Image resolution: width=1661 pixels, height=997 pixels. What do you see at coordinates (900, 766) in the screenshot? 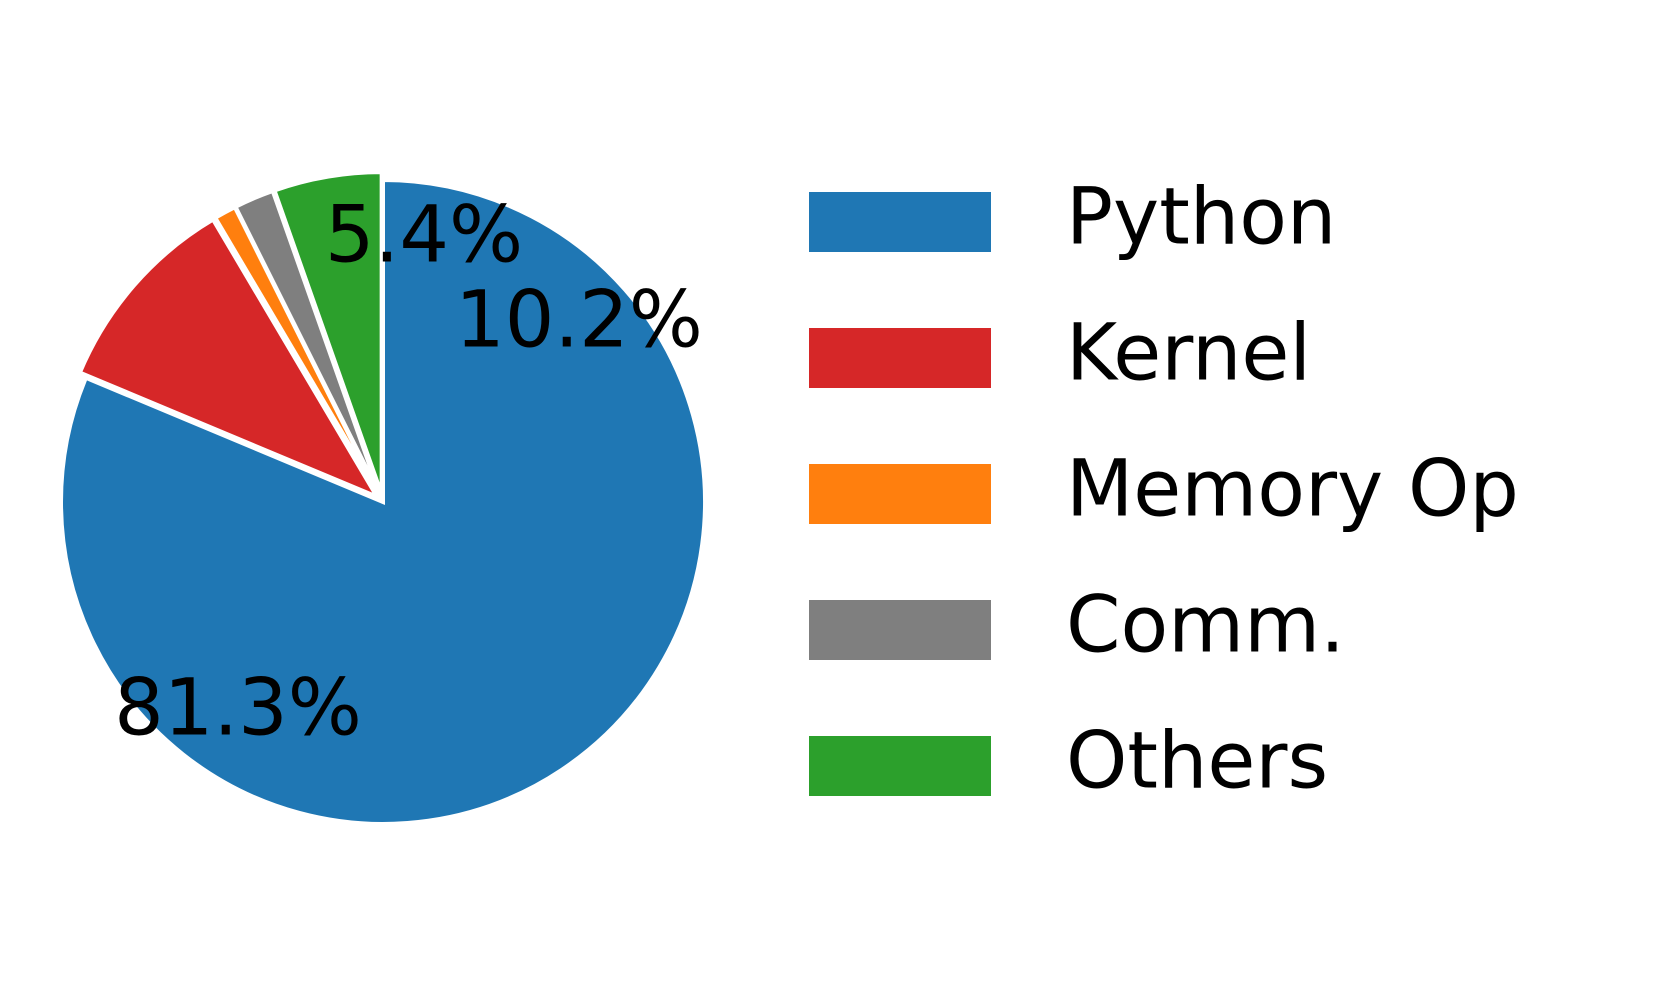
I see `legend-swatch-others` at bounding box center [900, 766].